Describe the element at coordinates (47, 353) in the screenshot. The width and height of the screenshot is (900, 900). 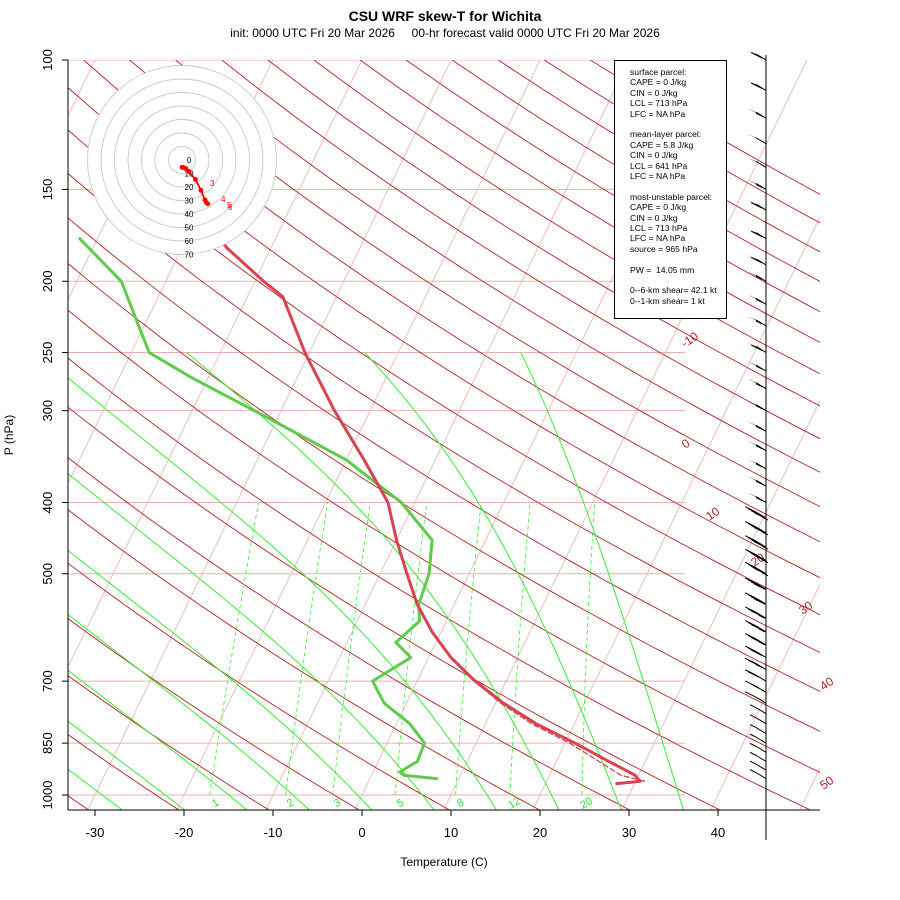
I see `y-tick-label: 250` at that location.